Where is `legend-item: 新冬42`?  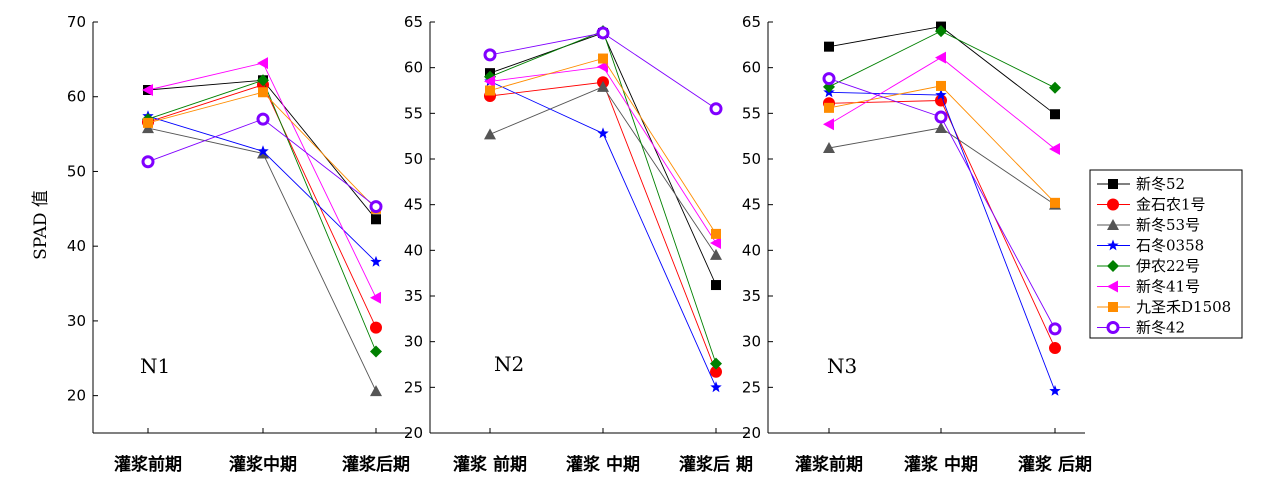
legend-item: 新冬42 is located at coordinates (1141, 328).